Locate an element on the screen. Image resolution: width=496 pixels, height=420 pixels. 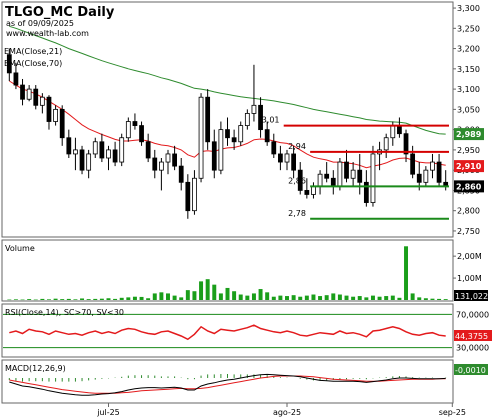
macd-line is located at coordinates (227, 384).